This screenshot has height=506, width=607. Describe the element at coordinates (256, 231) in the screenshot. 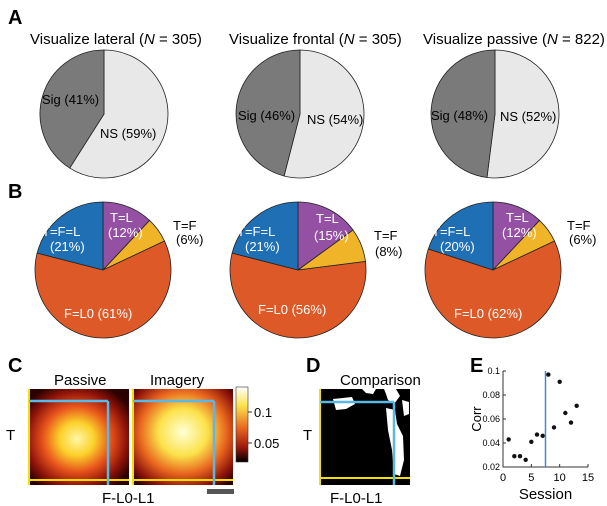

I see `pie-b2-tfl-label: T=F=L` at that location.